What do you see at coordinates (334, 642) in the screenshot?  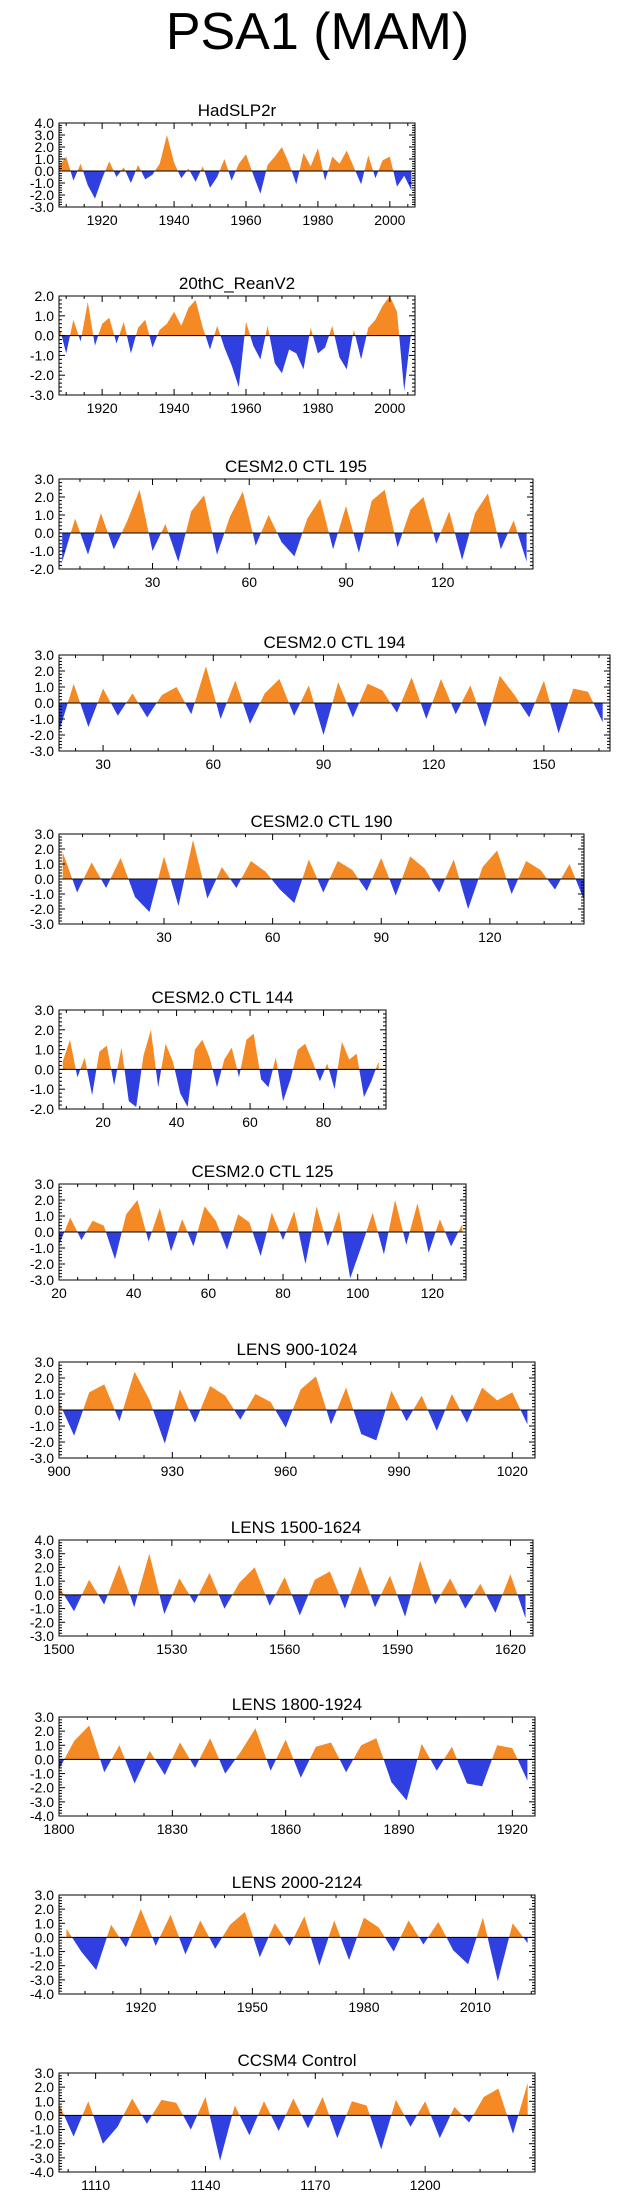 I see `chart-title: CESM2.0 CTL 194` at bounding box center [334, 642].